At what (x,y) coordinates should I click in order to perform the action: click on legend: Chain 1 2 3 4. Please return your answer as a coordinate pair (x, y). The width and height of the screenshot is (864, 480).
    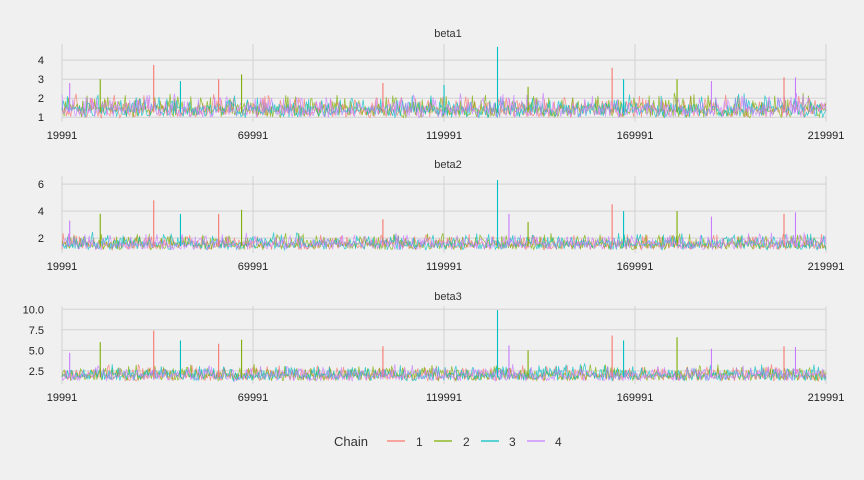
    Looking at the image, I should click on (448, 441).